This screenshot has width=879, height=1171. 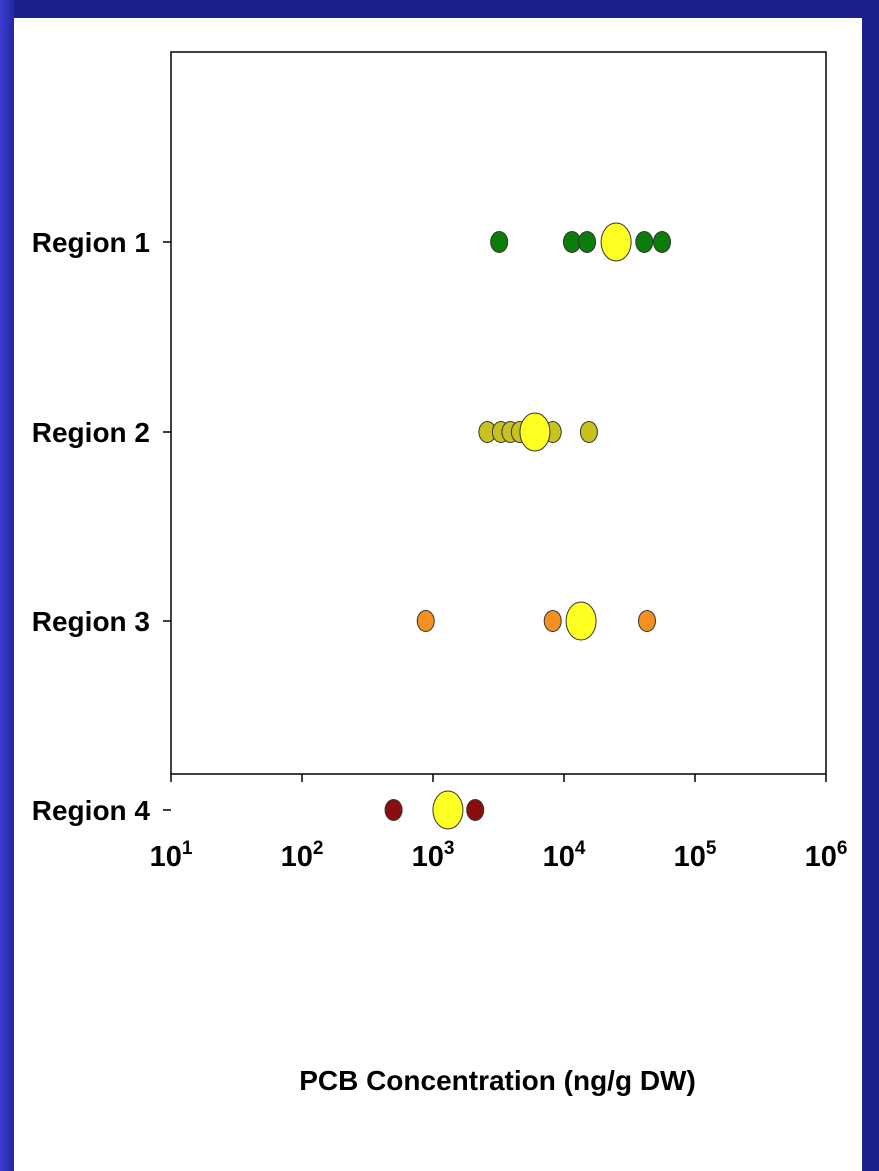 I want to click on y-axis-category-labels: Region 1 Region 2 Region 3 Region 4, so click(x=91, y=526).